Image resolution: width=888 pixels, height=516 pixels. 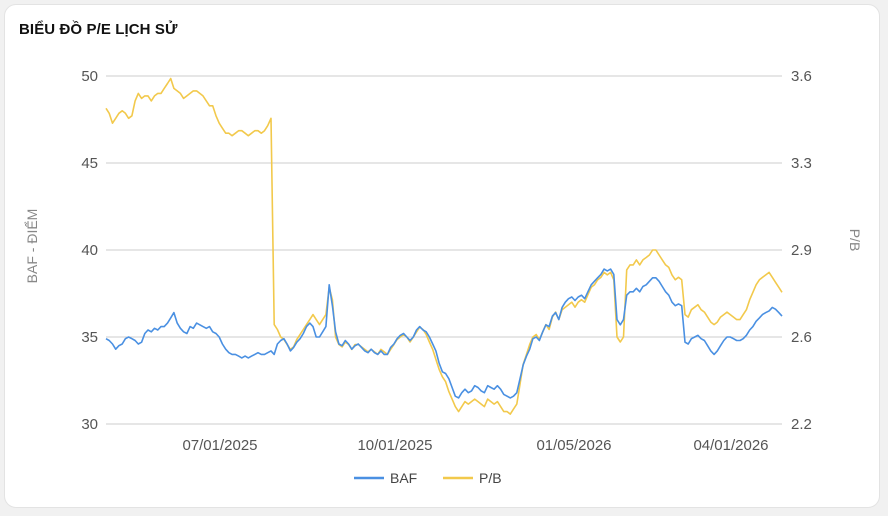 I want to click on x-tick: 07/01/2025, so click(x=219, y=445).